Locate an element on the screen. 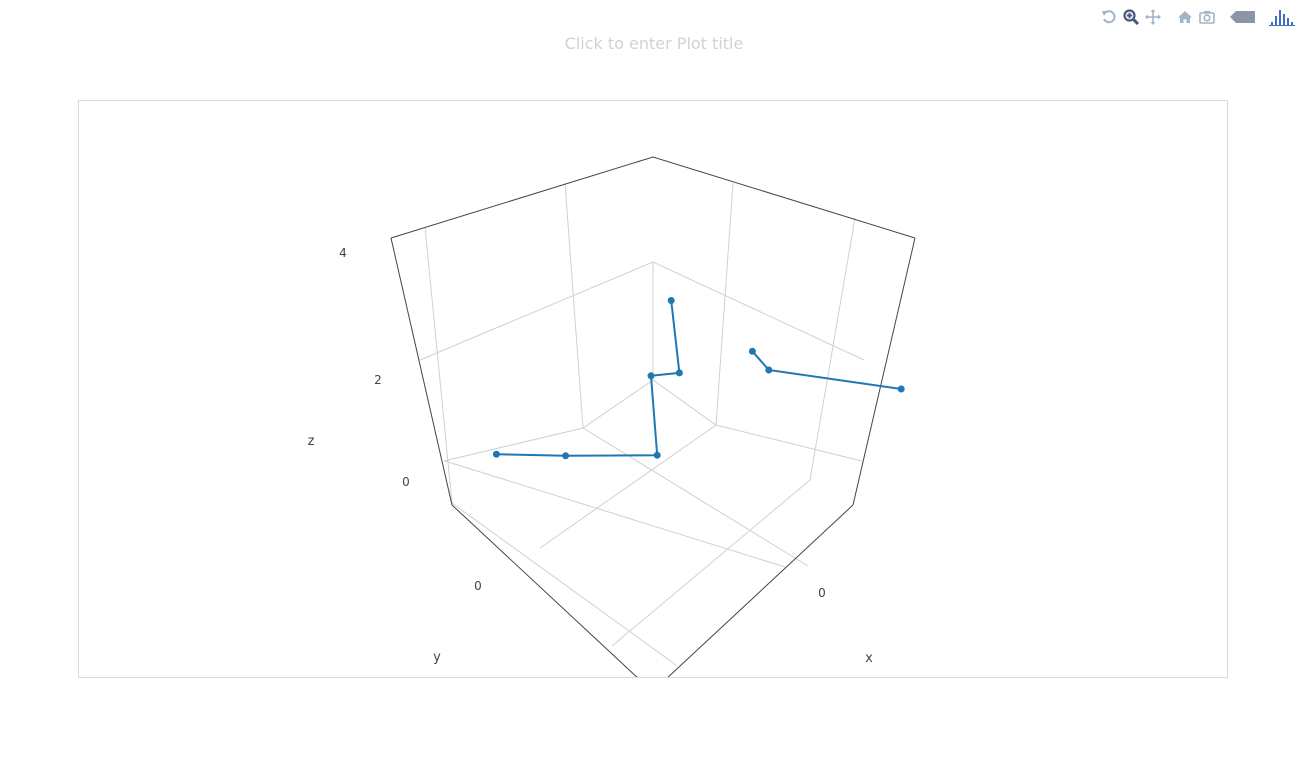 The height and width of the screenshot is (758, 1308). reset-camera-default-button is located at coordinates (1185, 17).